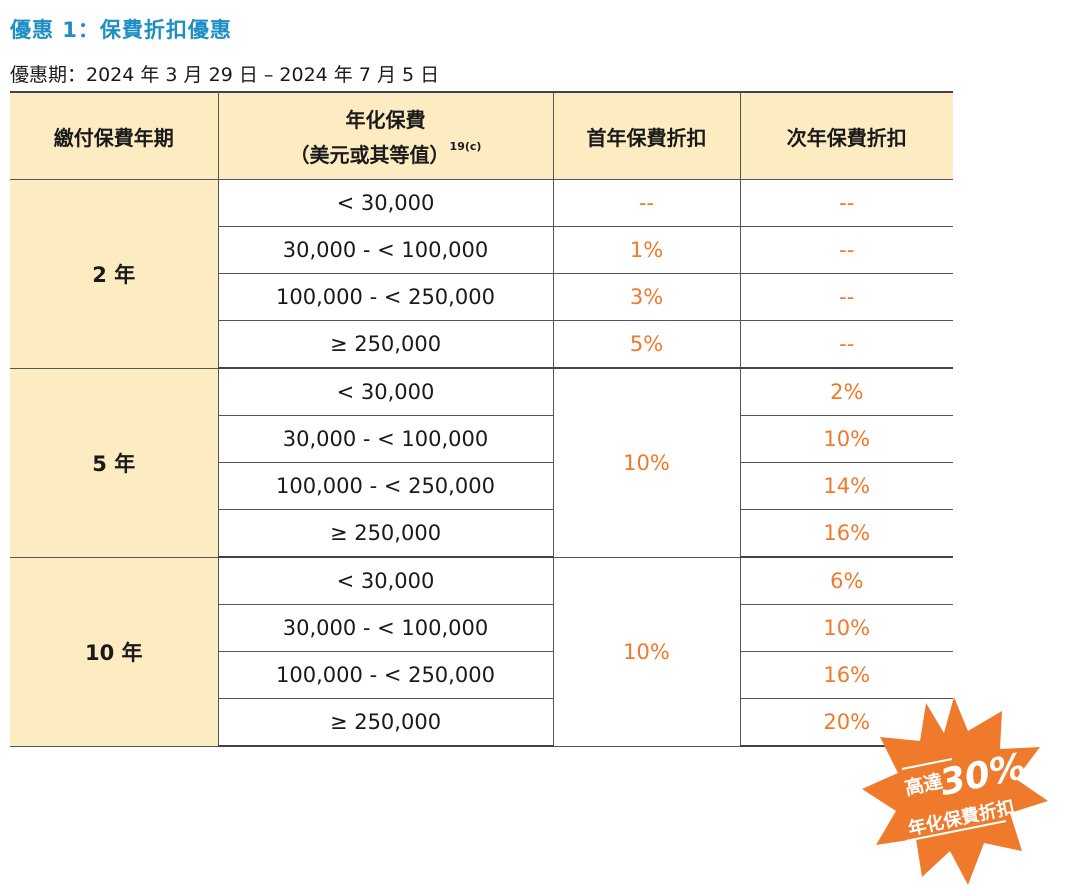  Describe the element at coordinates (121, 30) in the screenshot. I see `offer-title: 優惠 1：保費折扣優惠` at that location.